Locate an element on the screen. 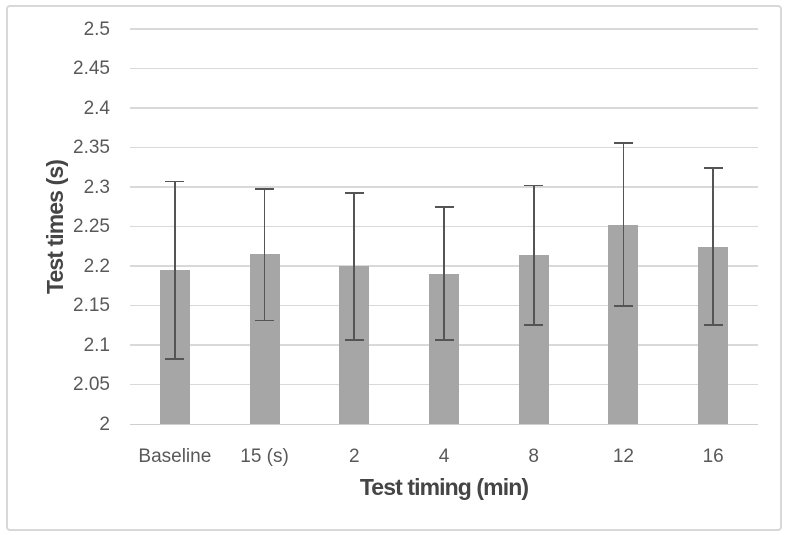 Image resolution: width=785 pixels, height=535 pixels. x-tick-label-Baseline: Baseline is located at coordinates (175, 456).